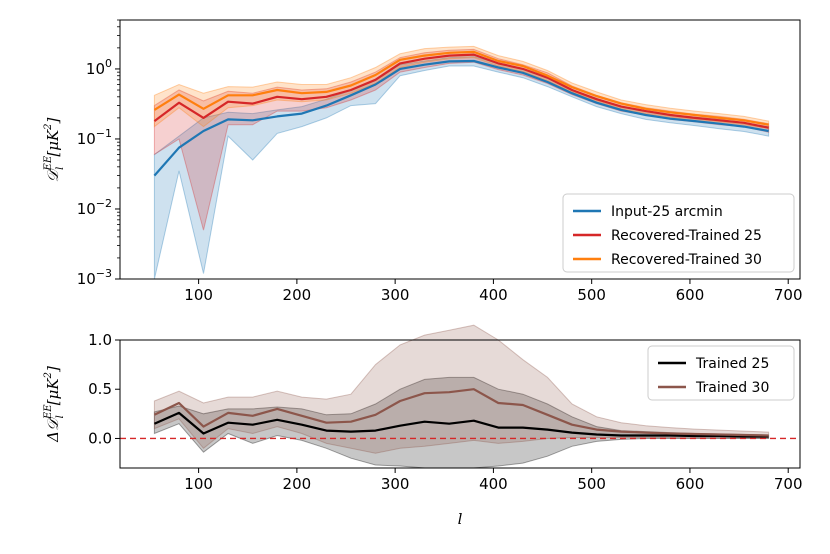 This screenshot has width=830, height=554. What do you see at coordinates (686, 236) in the screenshot?
I see `legend-label: Recovered-Trained 25` at bounding box center [686, 236].